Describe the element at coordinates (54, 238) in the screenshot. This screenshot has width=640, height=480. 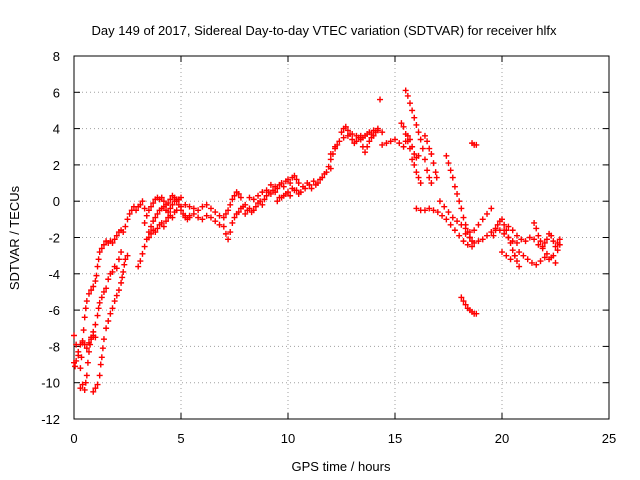
I see `y-tick-label: -2` at that location.